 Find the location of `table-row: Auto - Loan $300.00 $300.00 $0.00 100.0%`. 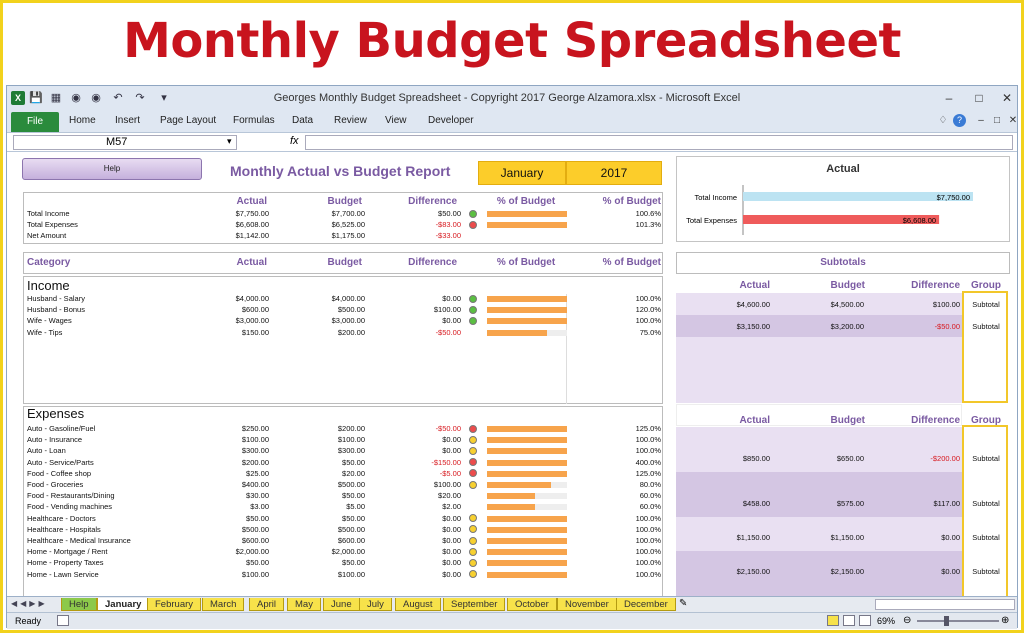

table-row: Auto - Loan $300.00 $300.00 $0.00 100.0% is located at coordinates (343, 450).